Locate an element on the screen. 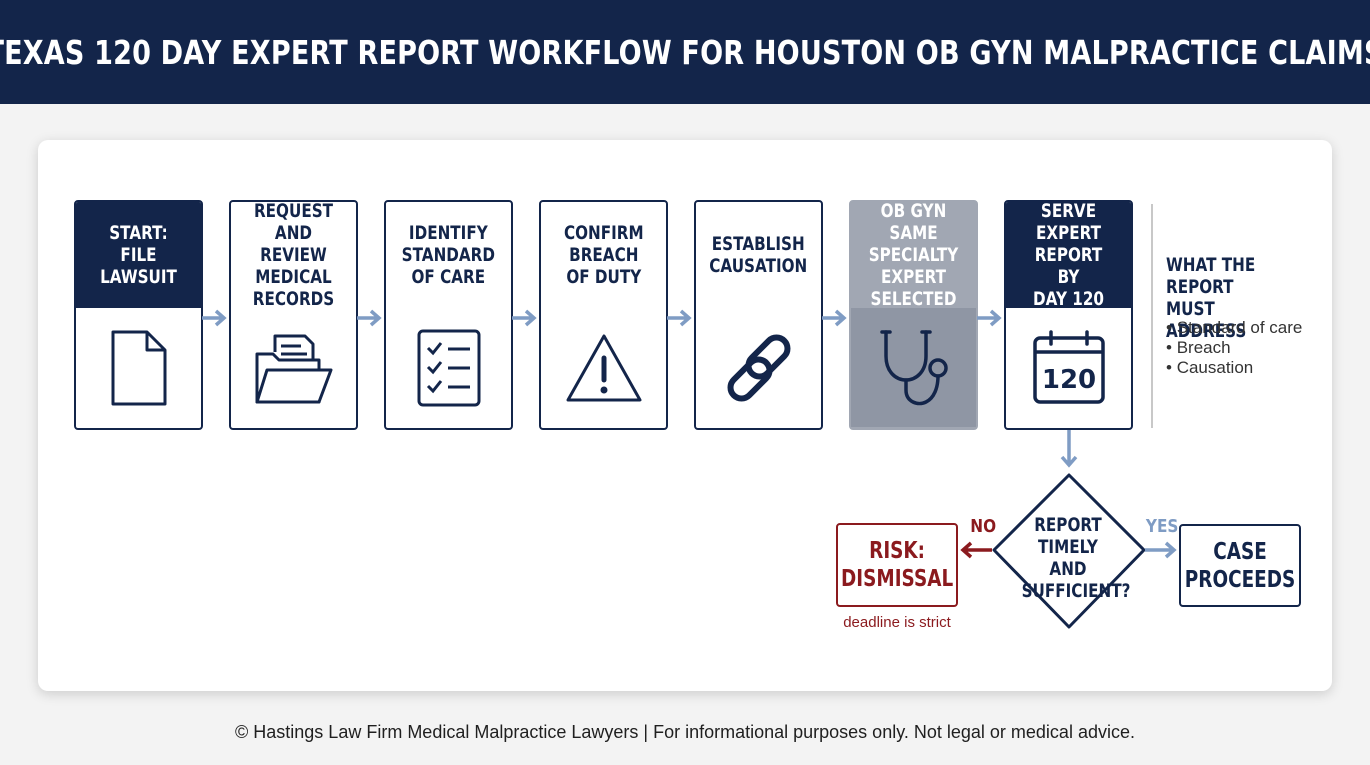 The height and width of the screenshot is (765, 1370). case-proceeds-label: CASE PROCEEDS is located at coordinates (1240, 565).